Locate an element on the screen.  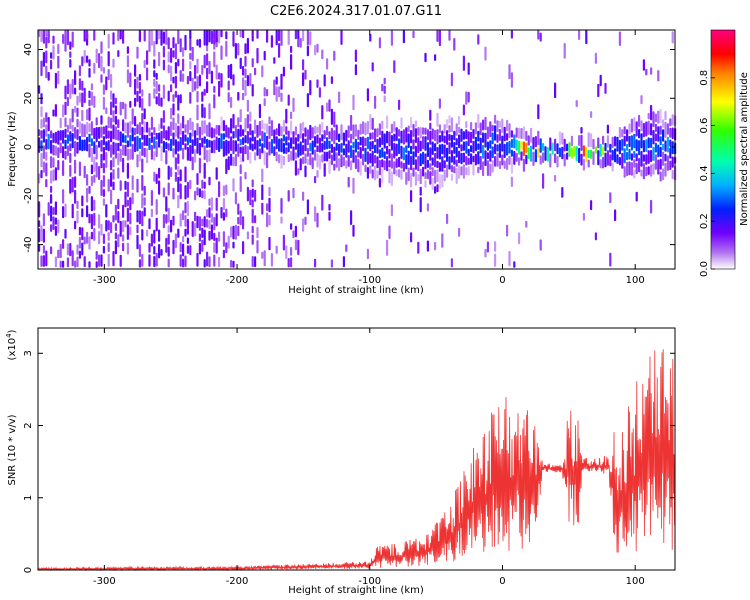
colorbar-tick-label: 0.2 is located at coordinates (704, 221).